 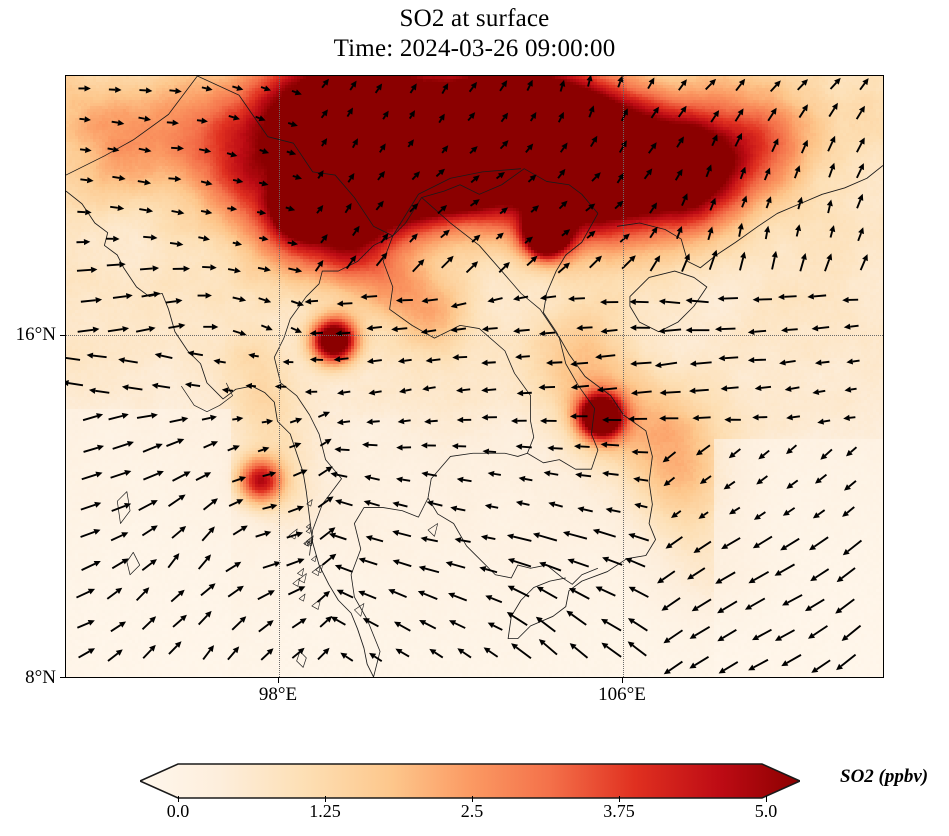 I want to click on xtick-label-98e: 98°E, so click(x=278, y=694).